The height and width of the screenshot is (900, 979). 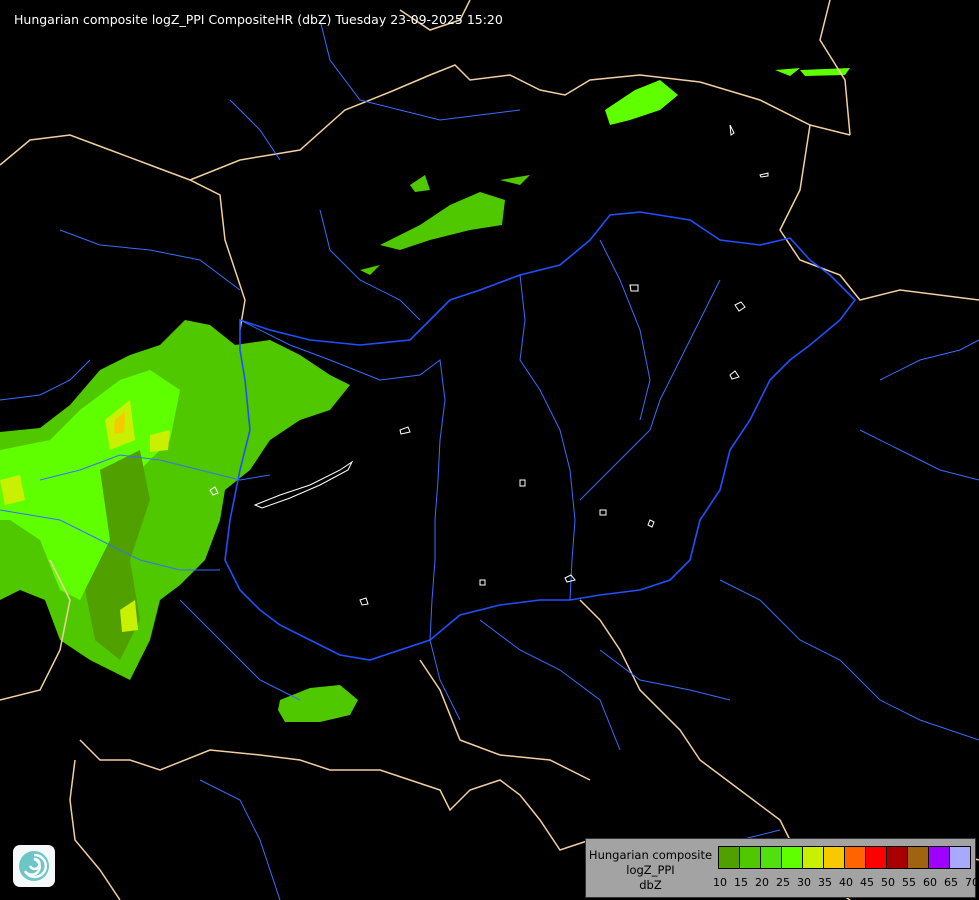 What do you see at coordinates (867, 882) in the screenshot?
I see `legend-tick-label: 45` at bounding box center [867, 882].